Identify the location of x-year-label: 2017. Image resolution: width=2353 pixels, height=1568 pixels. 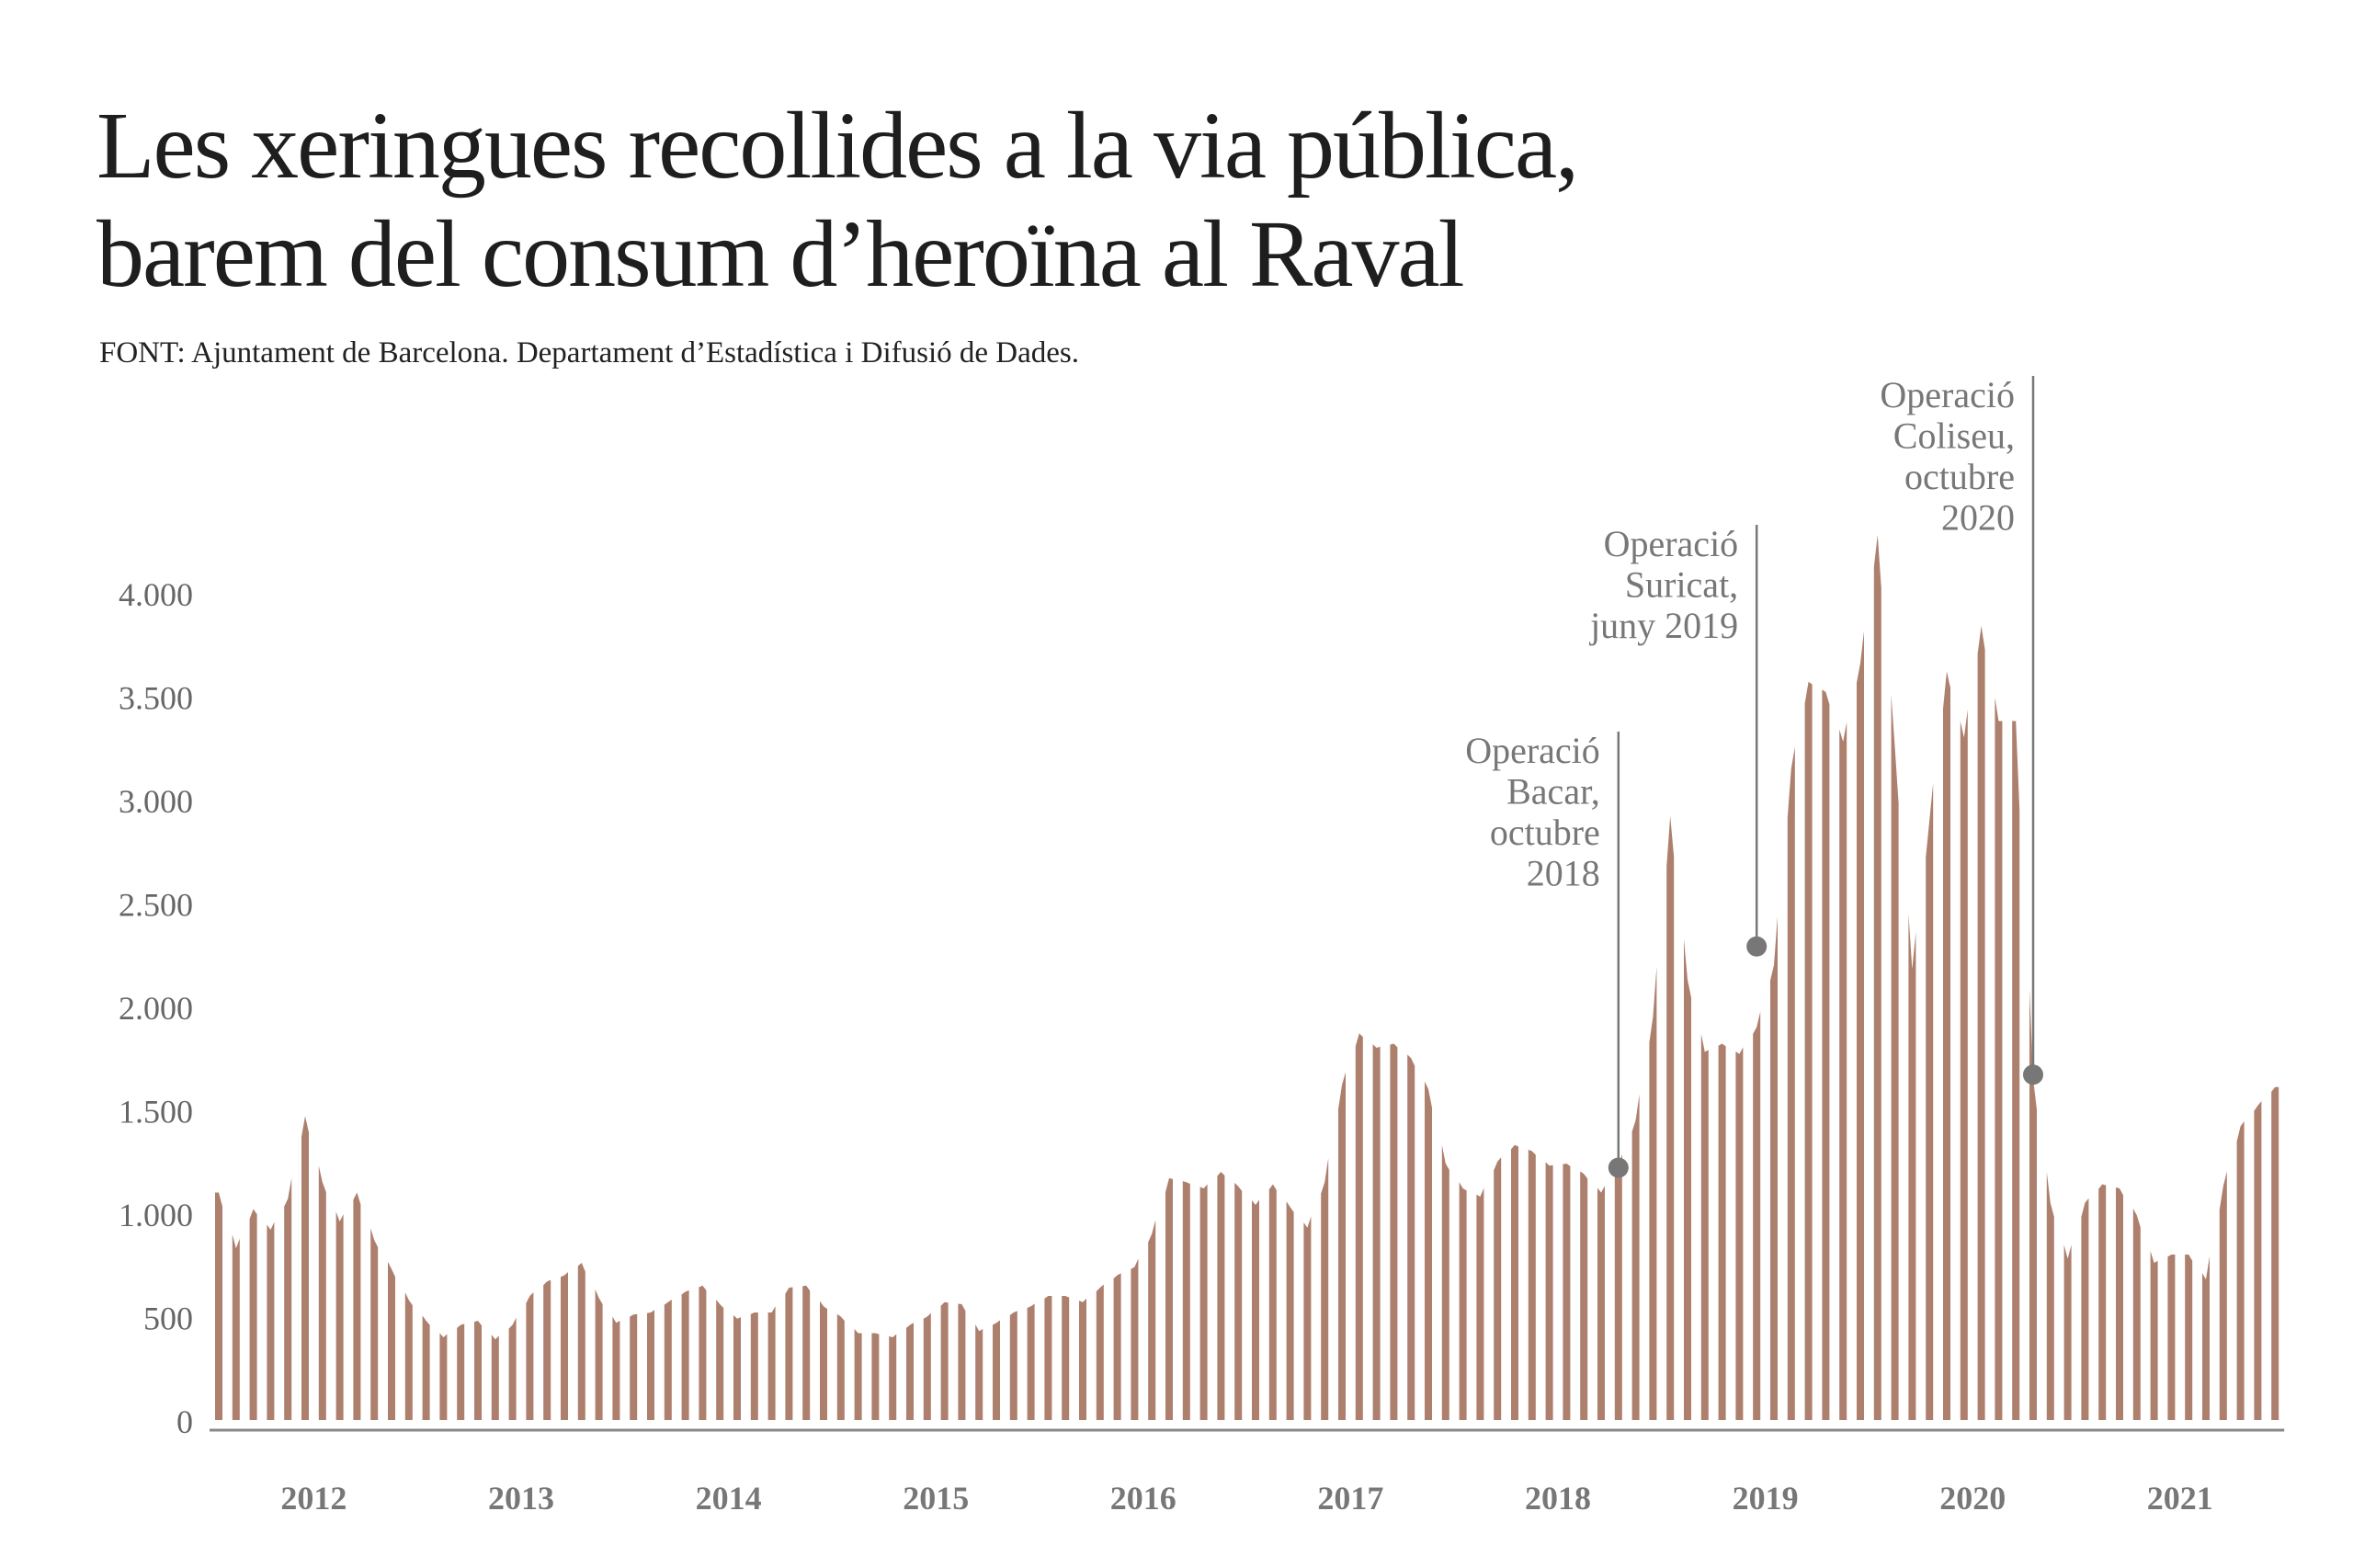
(1350, 1498).